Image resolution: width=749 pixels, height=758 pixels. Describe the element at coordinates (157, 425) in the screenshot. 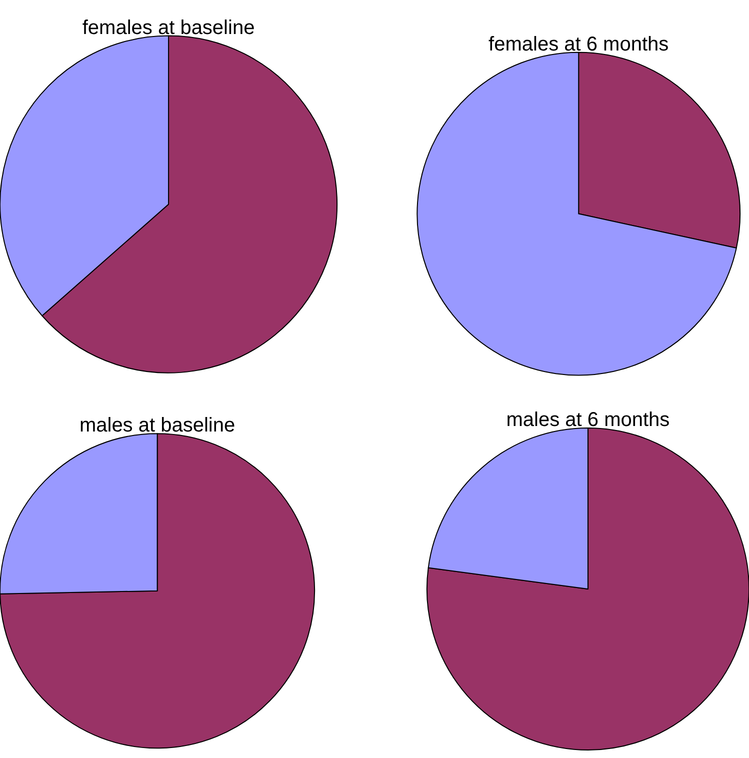

I see `chart-title: males at baseline` at that location.